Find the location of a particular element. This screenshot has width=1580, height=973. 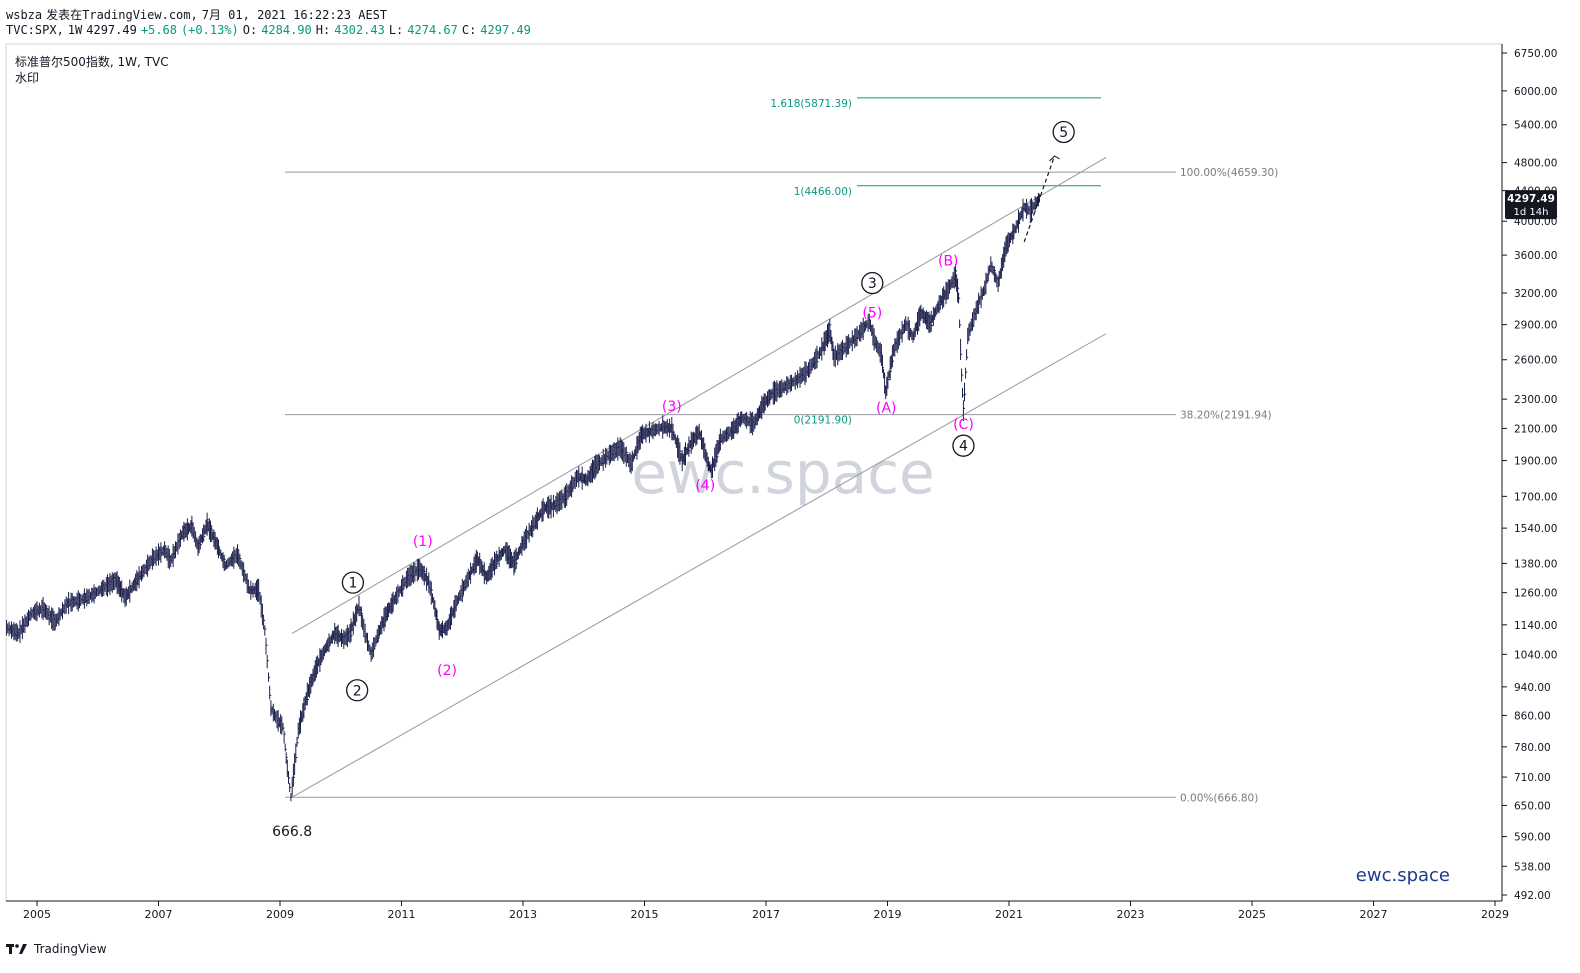

y-tick-label: 650.00 is located at coordinates (1532, 806).